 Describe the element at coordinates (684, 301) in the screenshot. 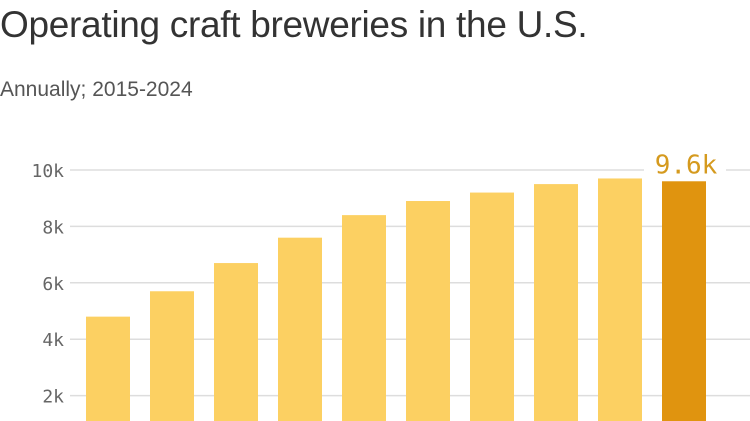

I see `bar-2024` at that location.